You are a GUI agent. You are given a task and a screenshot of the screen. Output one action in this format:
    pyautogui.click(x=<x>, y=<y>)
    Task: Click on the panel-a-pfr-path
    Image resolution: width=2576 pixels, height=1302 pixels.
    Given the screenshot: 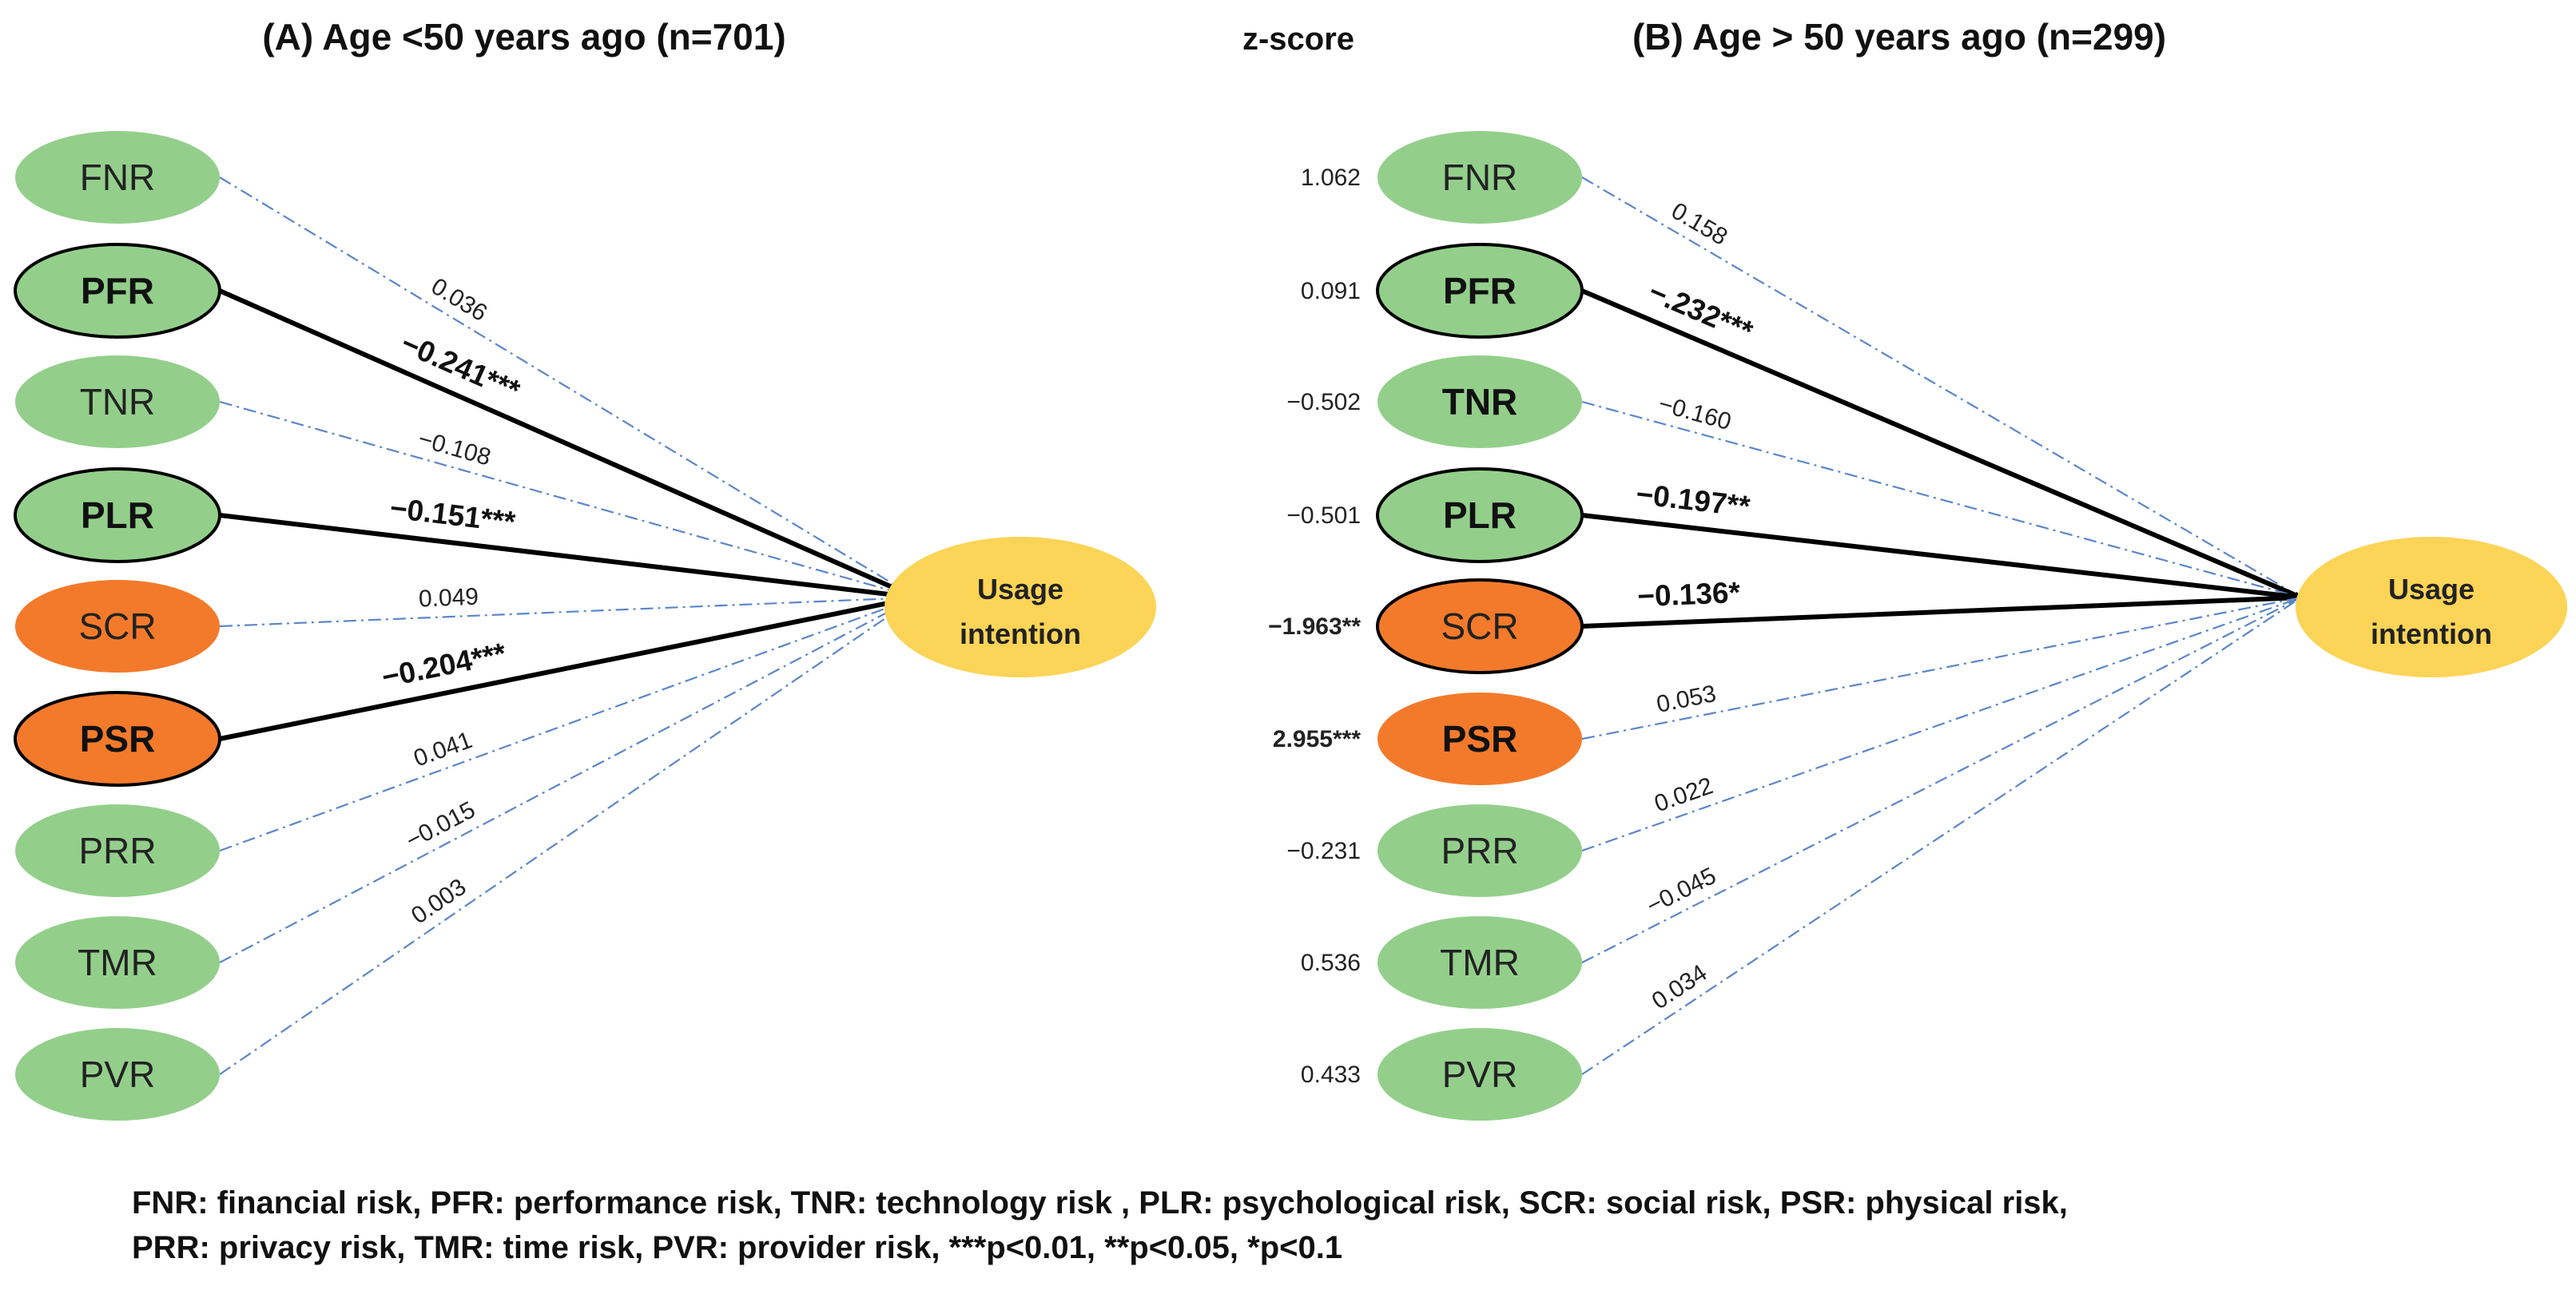 What is the action you would take?
    pyautogui.click(x=567, y=444)
    